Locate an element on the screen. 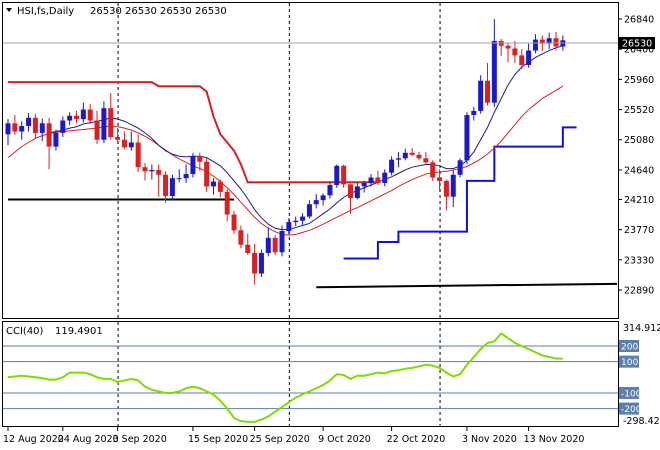 The width and height of the screenshot is (660, 450). date-tick-label-1: 24 Aug 2020 is located at coordinates (88, 439).